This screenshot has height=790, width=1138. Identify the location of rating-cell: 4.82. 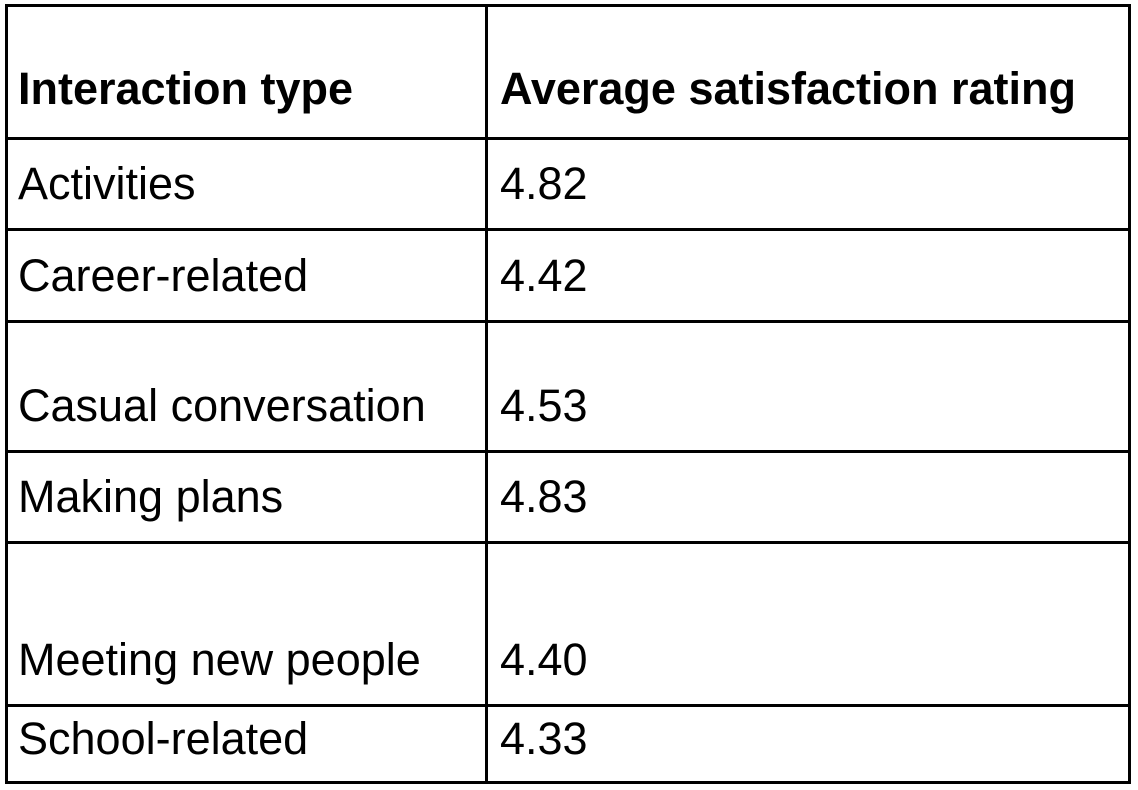
(544, 183).